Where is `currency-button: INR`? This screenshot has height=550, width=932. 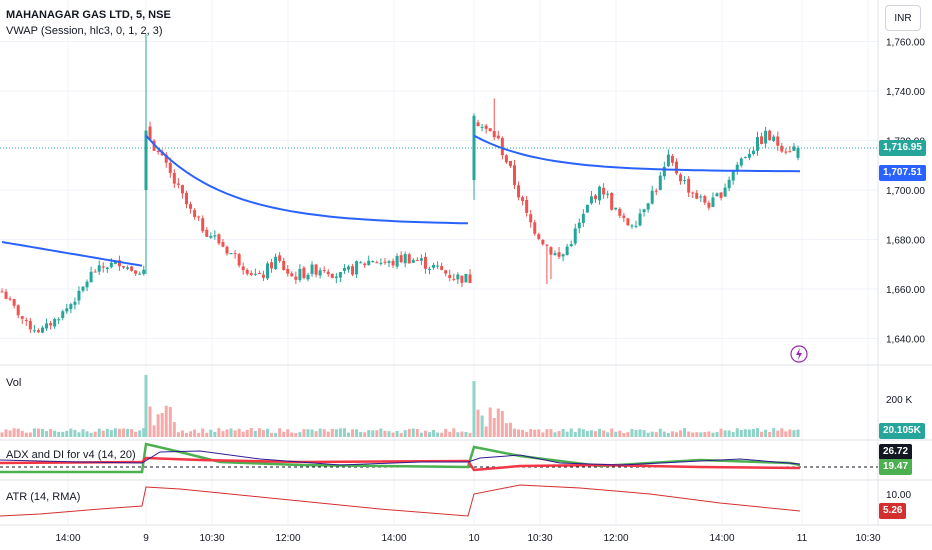
currency-button: INR is located at coordinates (903, 18).